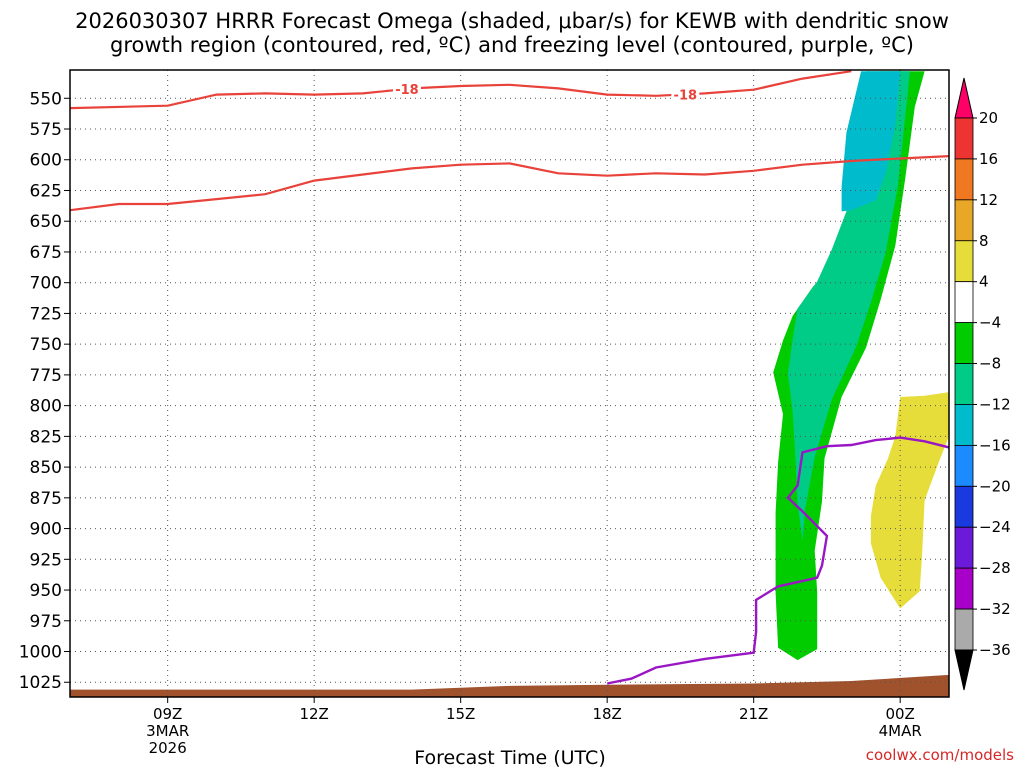 The height and width of the screenshot is (768, 1024). Describe the element at coordinates (46, 591) in the screenshot. I see `y-tick-label-950: 950` at that location.